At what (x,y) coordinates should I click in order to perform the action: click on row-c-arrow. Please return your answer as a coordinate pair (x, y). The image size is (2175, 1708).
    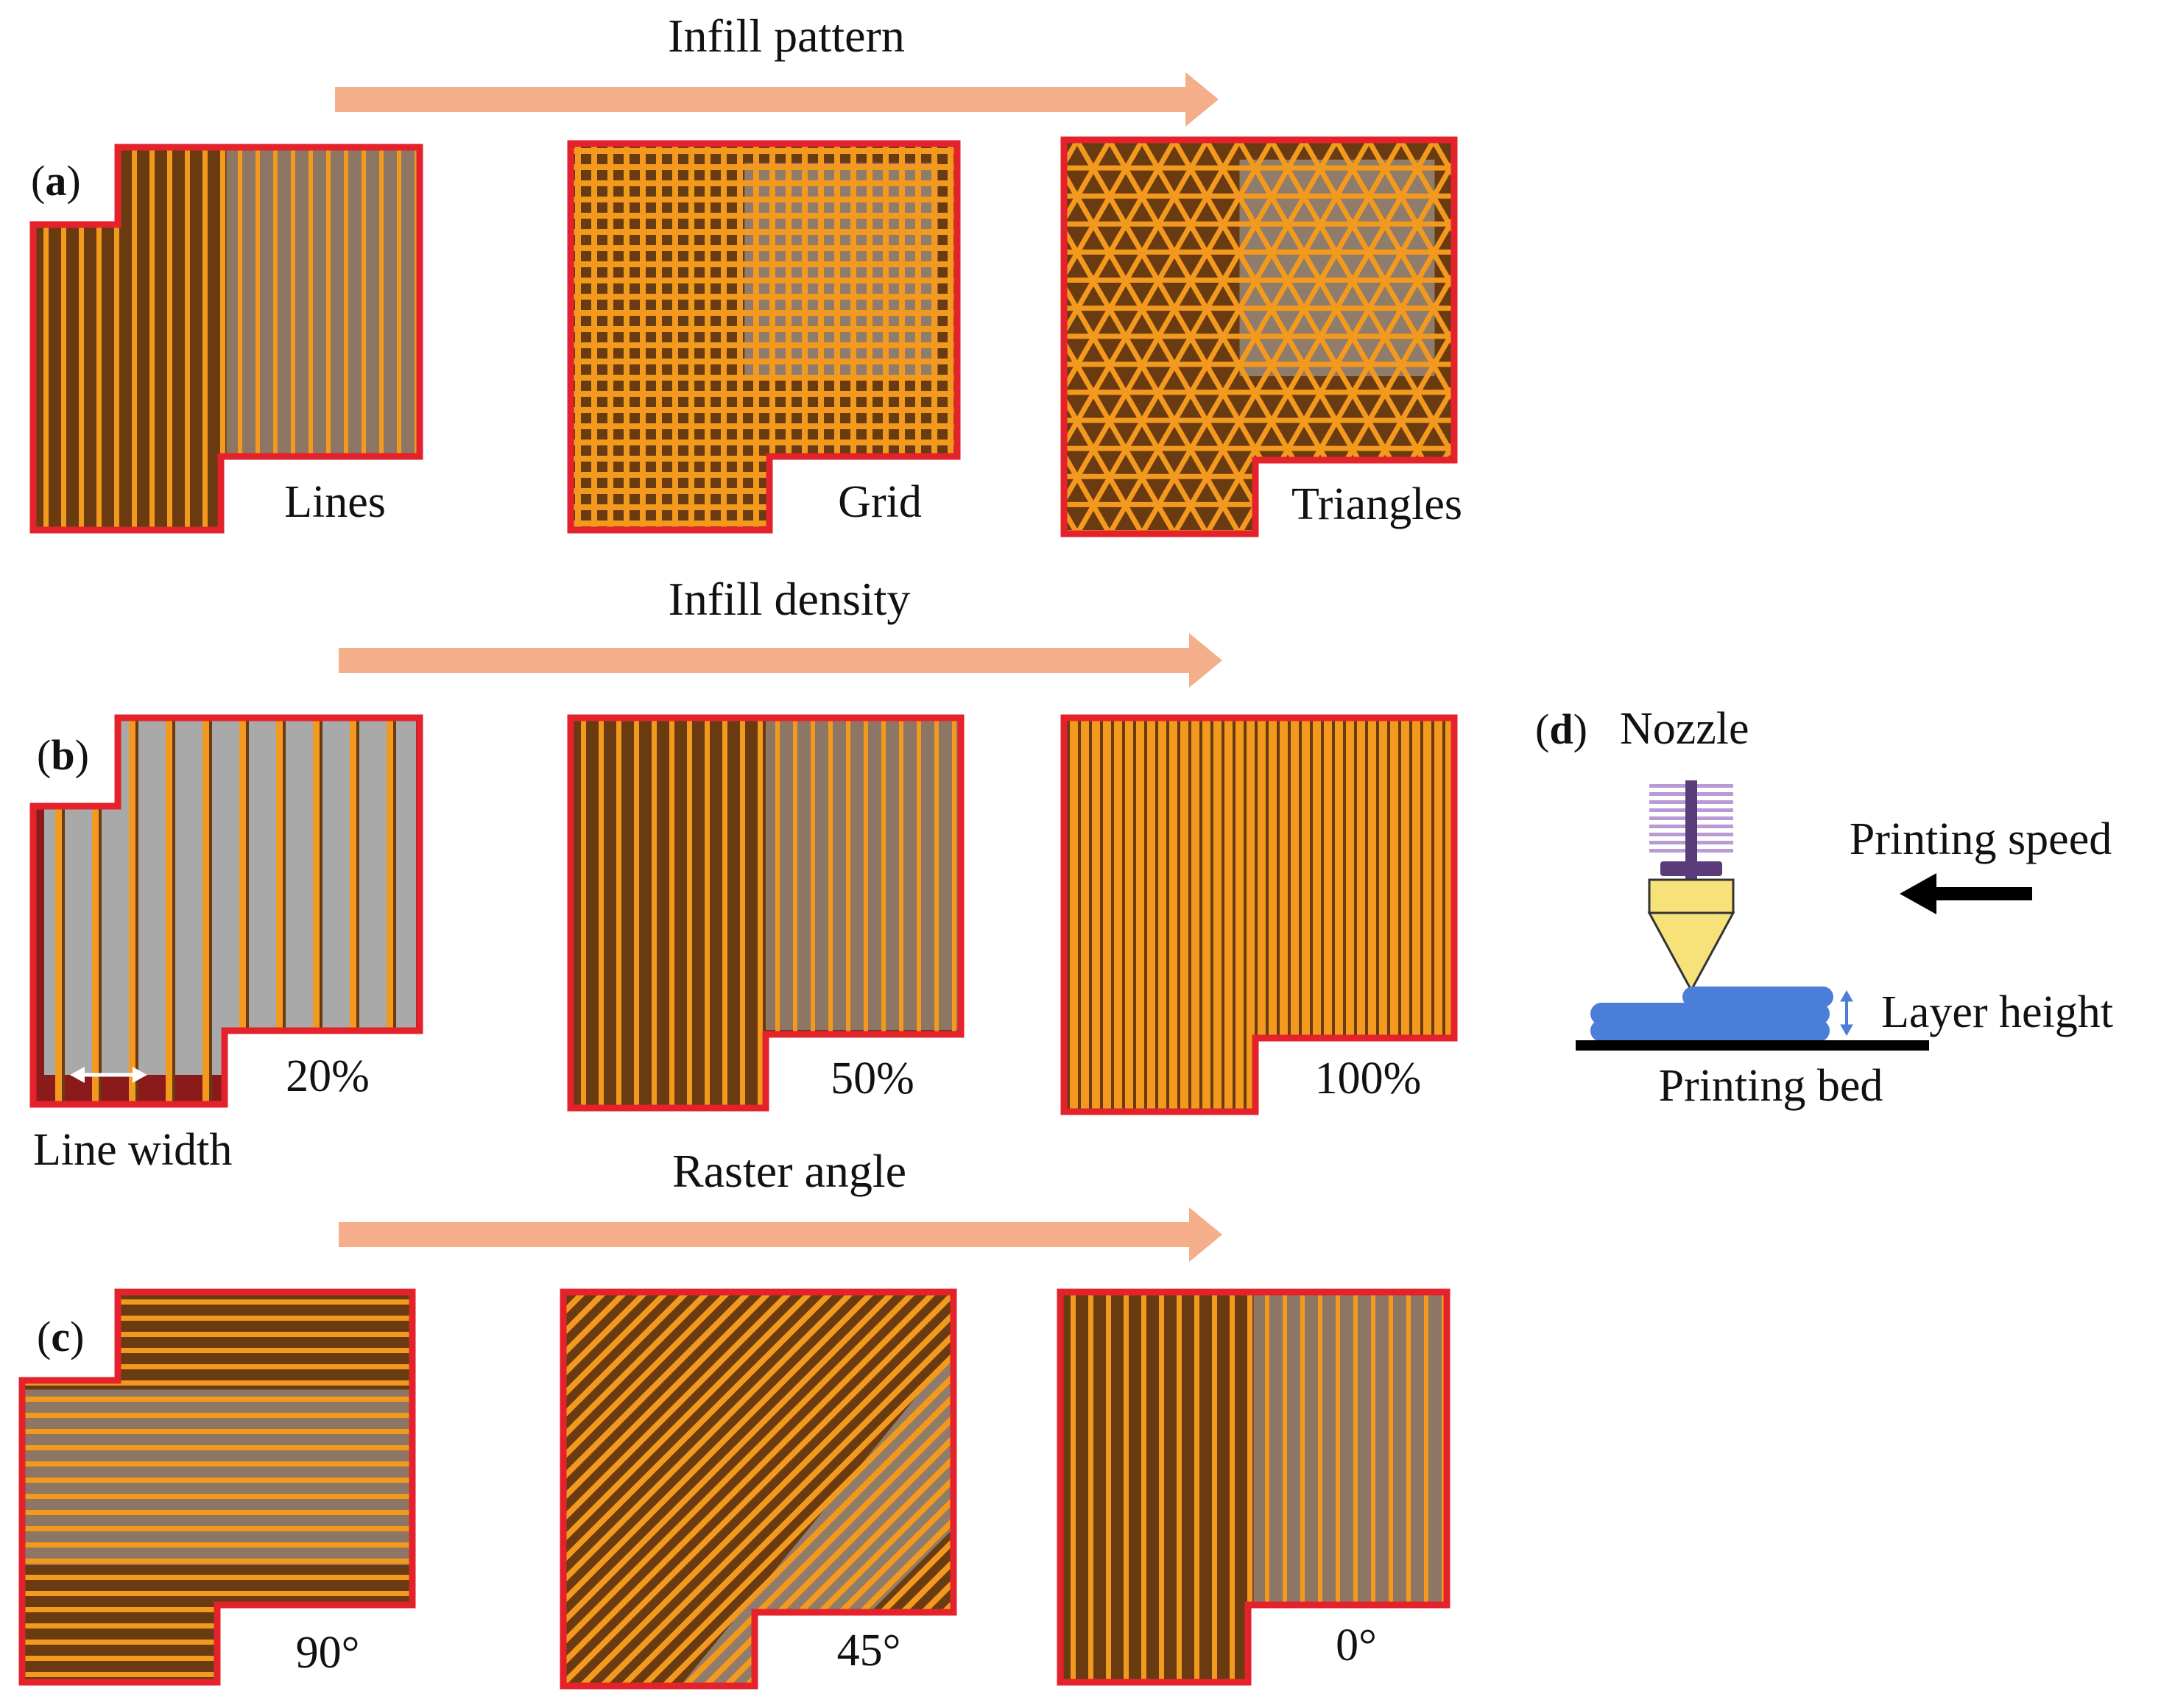
    Looking at the image, I should click on (781, 1234).